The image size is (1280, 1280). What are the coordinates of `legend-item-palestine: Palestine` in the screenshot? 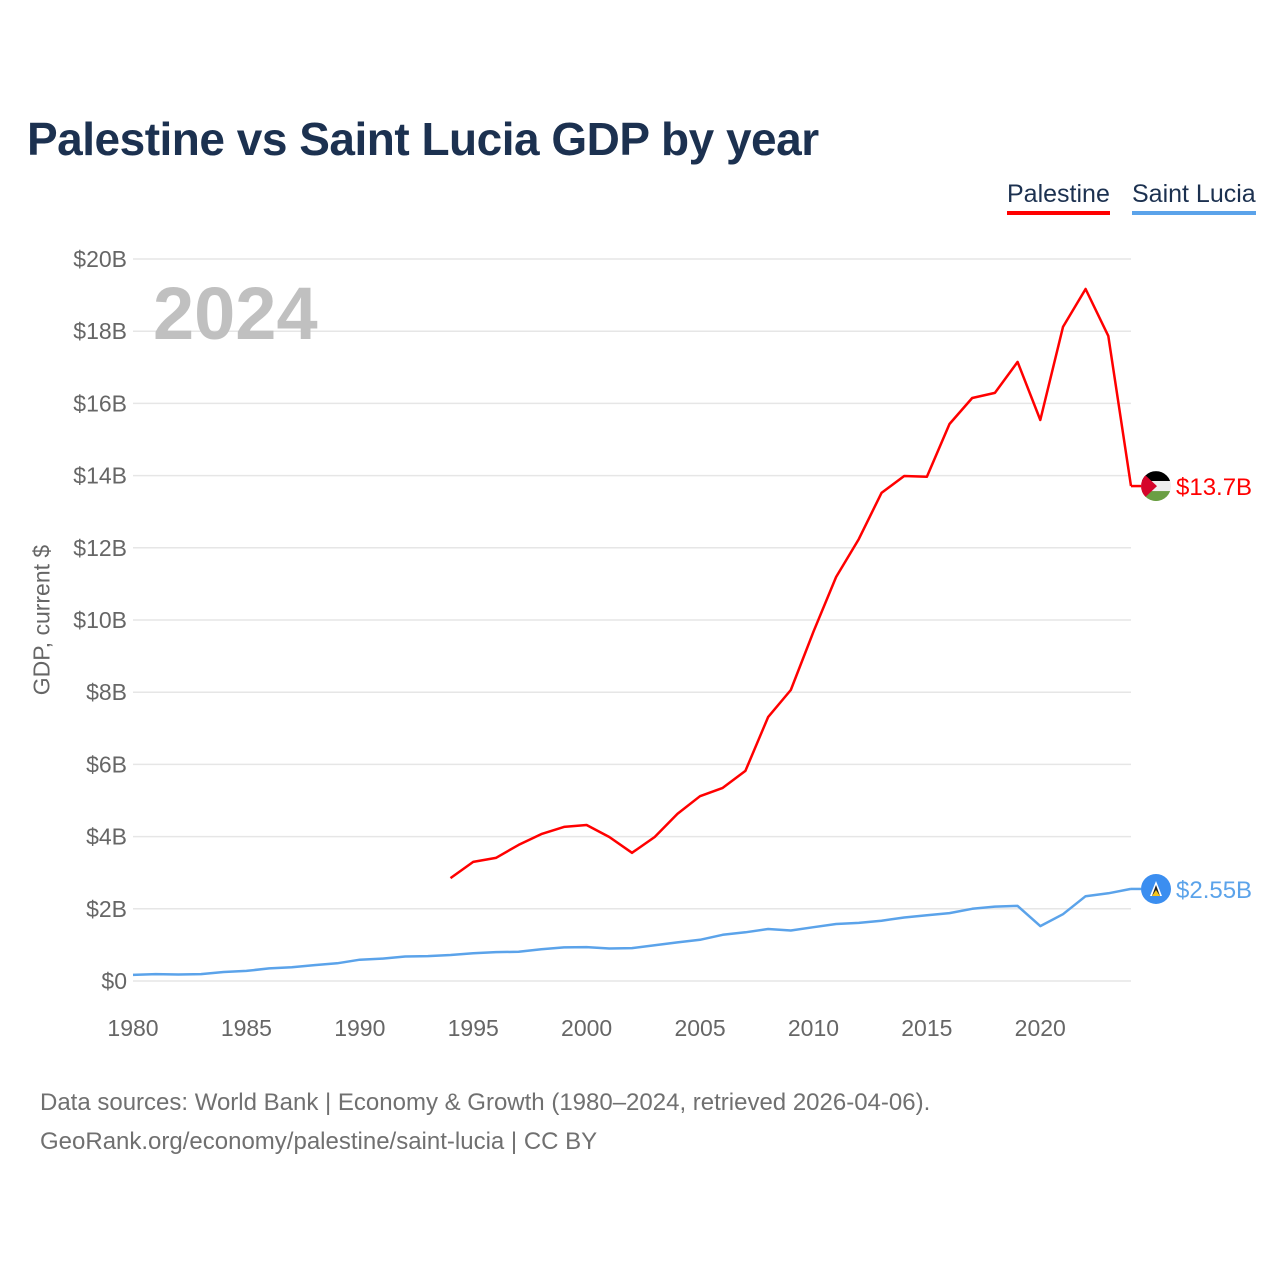 It's located at (1058, 197).